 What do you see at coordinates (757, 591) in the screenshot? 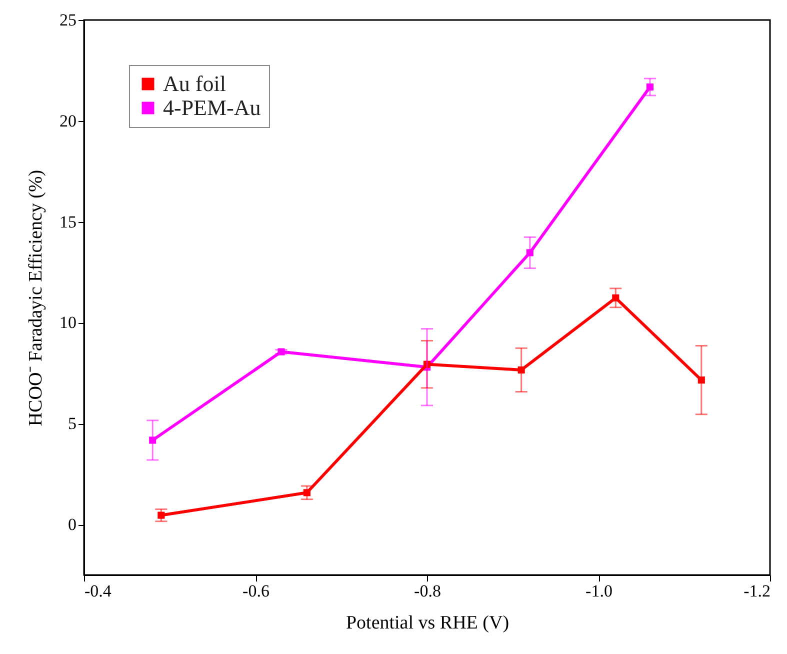
I see `x-tick-label: -1.2` at bounding box center [757, 591].